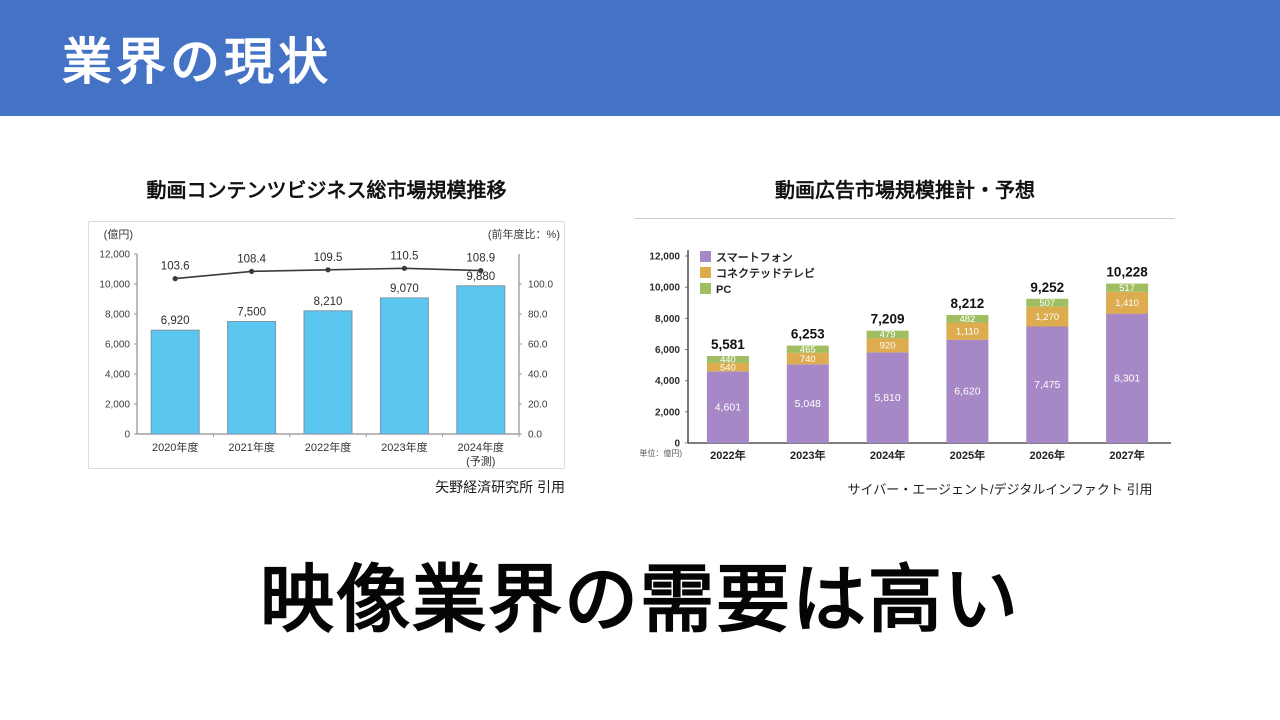 The width and height of the screenshot is (1280, 720). I want to click on segment-value-label: 5,810, so click(887, 398).